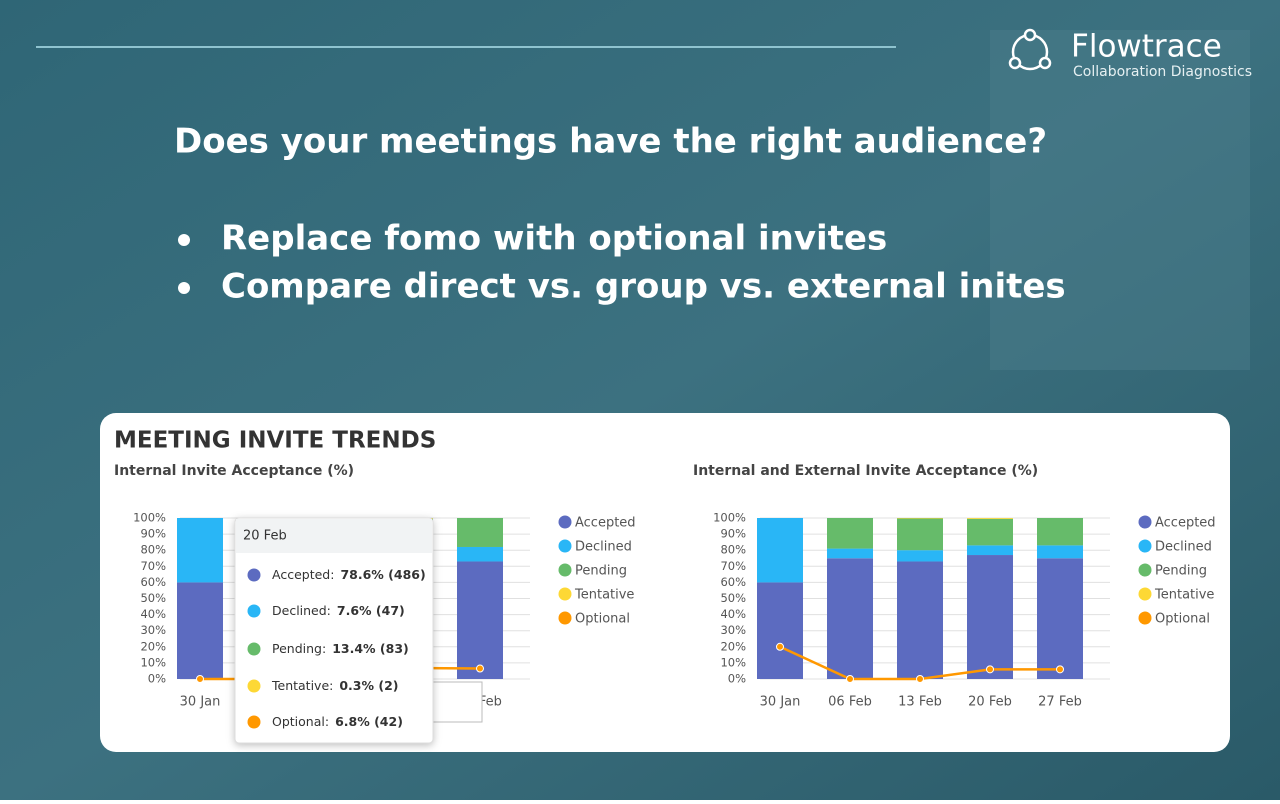 This screenshot has height=804, width=1280. I want to click on brand-name: Flowtrace, so click(1146, 47).